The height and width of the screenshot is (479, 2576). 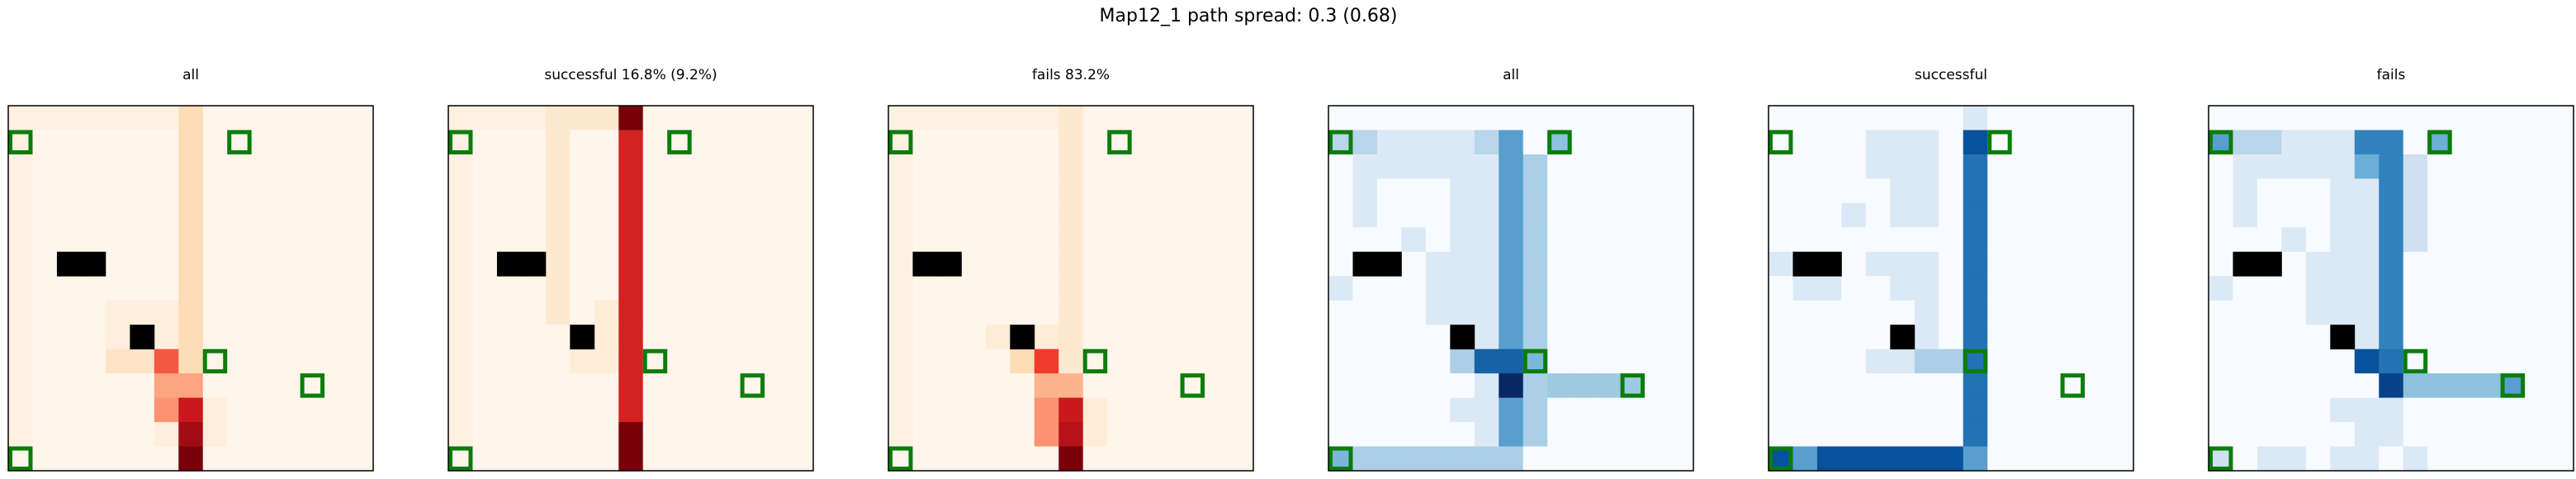 What do you see at coordinates (630, 269) in the screenshot?
I see `heatmap-panel: successful 16.8% (9.2%)` at bounding box center [630, 269].